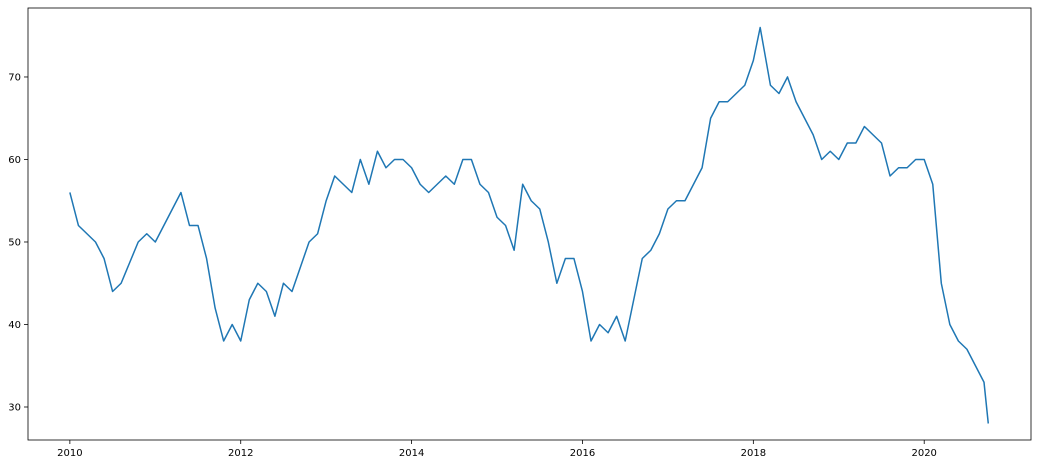 Image resolution: width=1038 pixels, height=466 pixels. Describe the element at coordinates (753, 453) in the screenshot. I see `x-tick-label: 2018` at that location.